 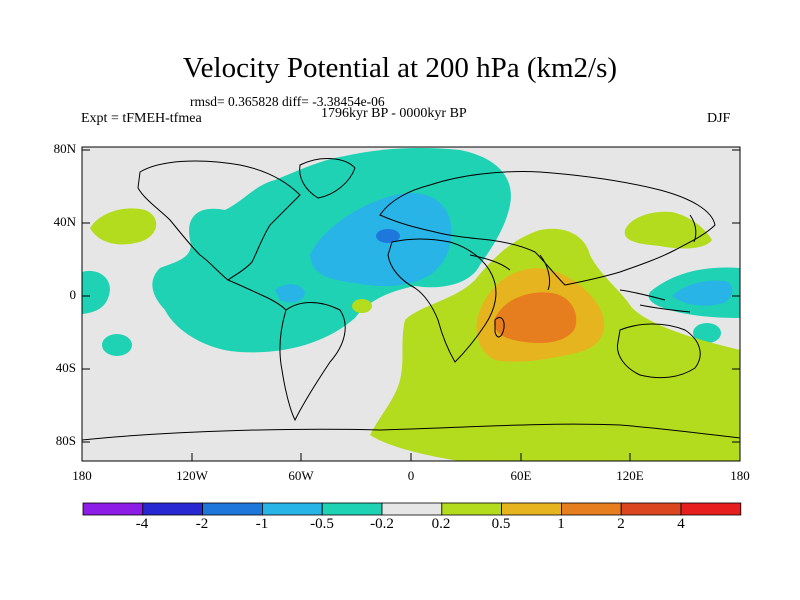 What do you see at coordinates (290, 293) in the screenshot?
I see `contour-neg-1-caribbean` at bounding box center [290, 293].